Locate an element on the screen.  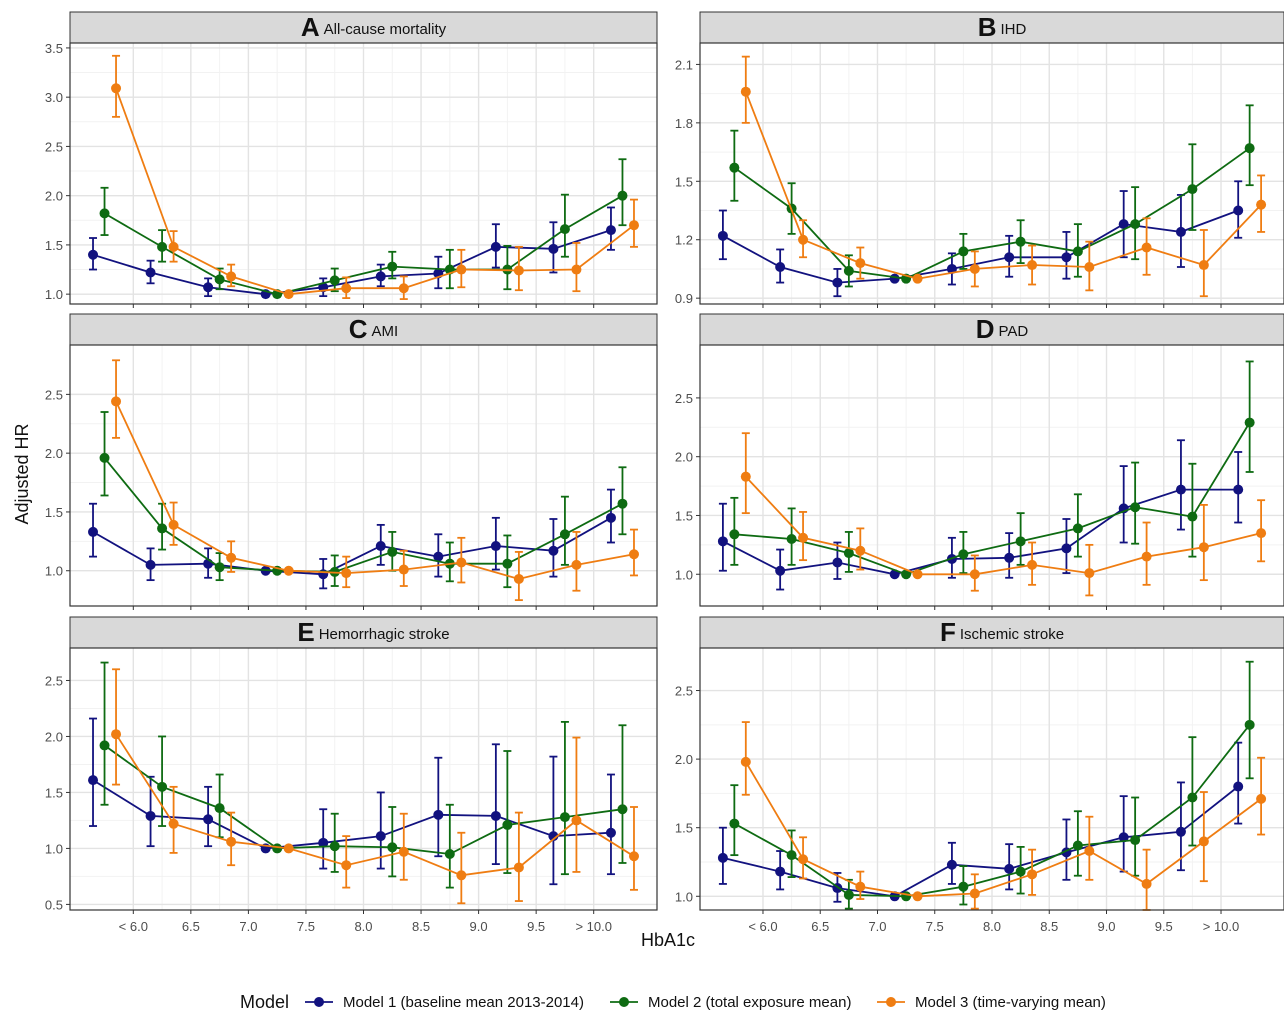
panel-letter: A is located at coordinates (310, 27).